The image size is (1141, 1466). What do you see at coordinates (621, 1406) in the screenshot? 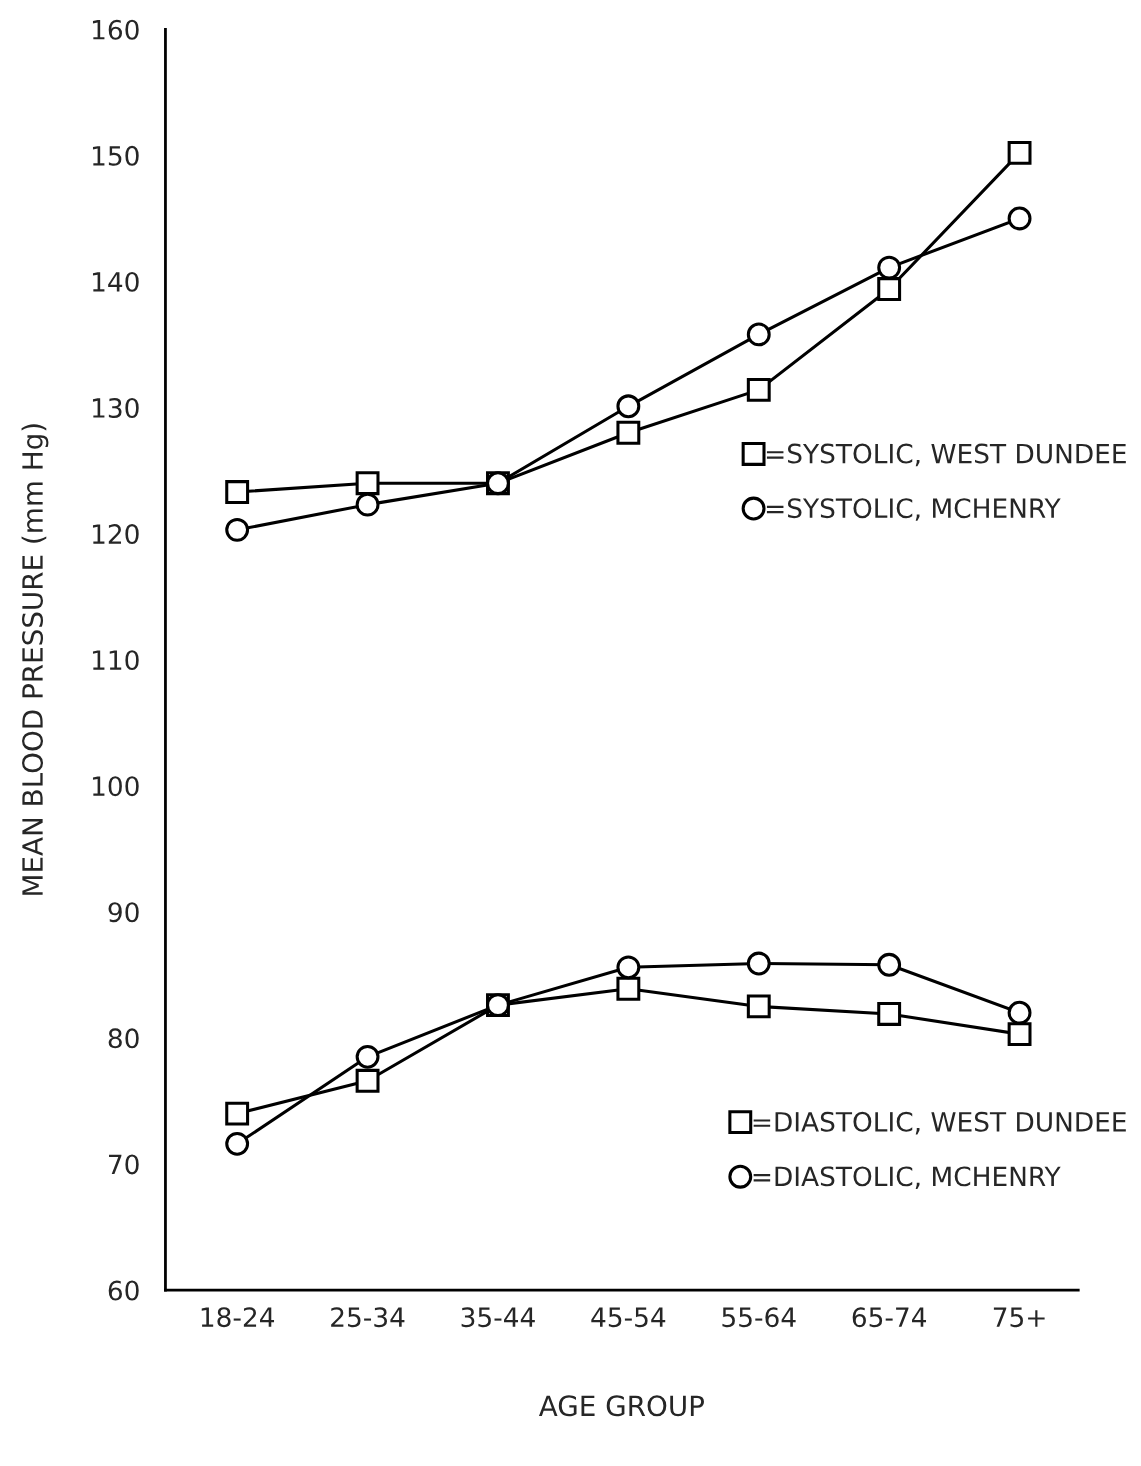
I see `x-axis-title: AGE GROUP` at bounding box center [621, 1406].